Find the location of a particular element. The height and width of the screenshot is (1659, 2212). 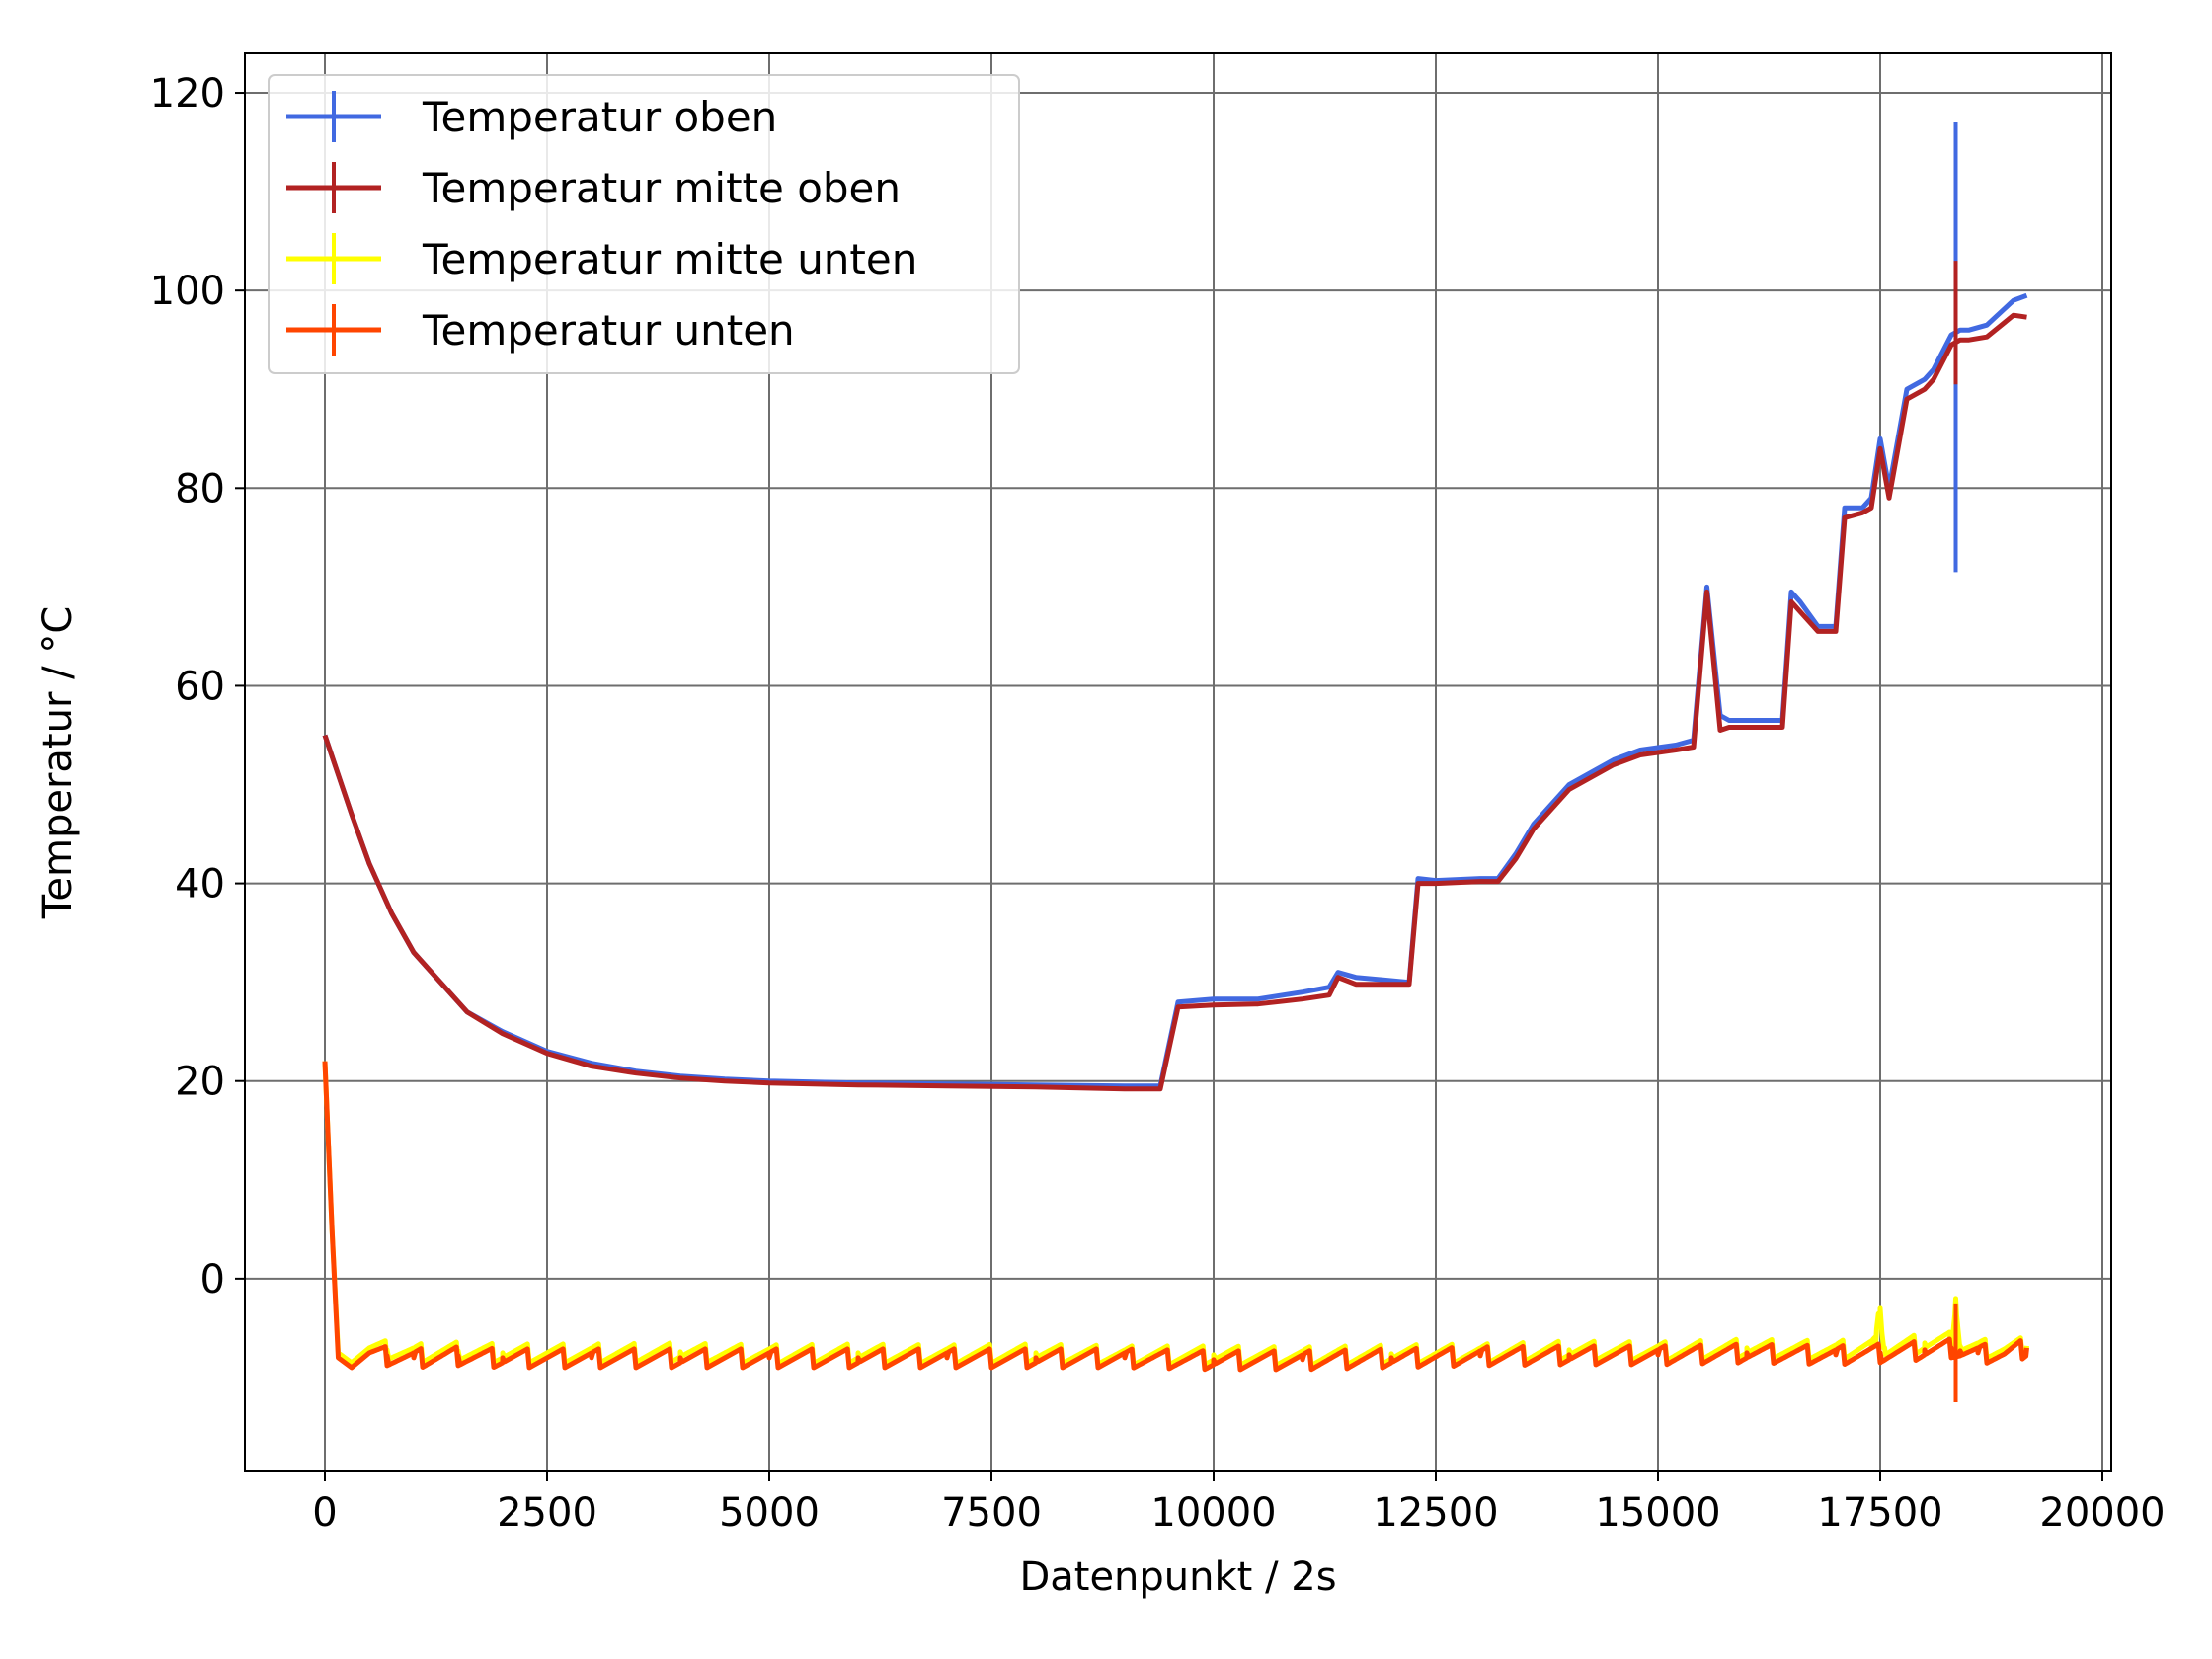

x-axis-title: Datenpunkt / 2s is located at coordinates (1178, 1577).